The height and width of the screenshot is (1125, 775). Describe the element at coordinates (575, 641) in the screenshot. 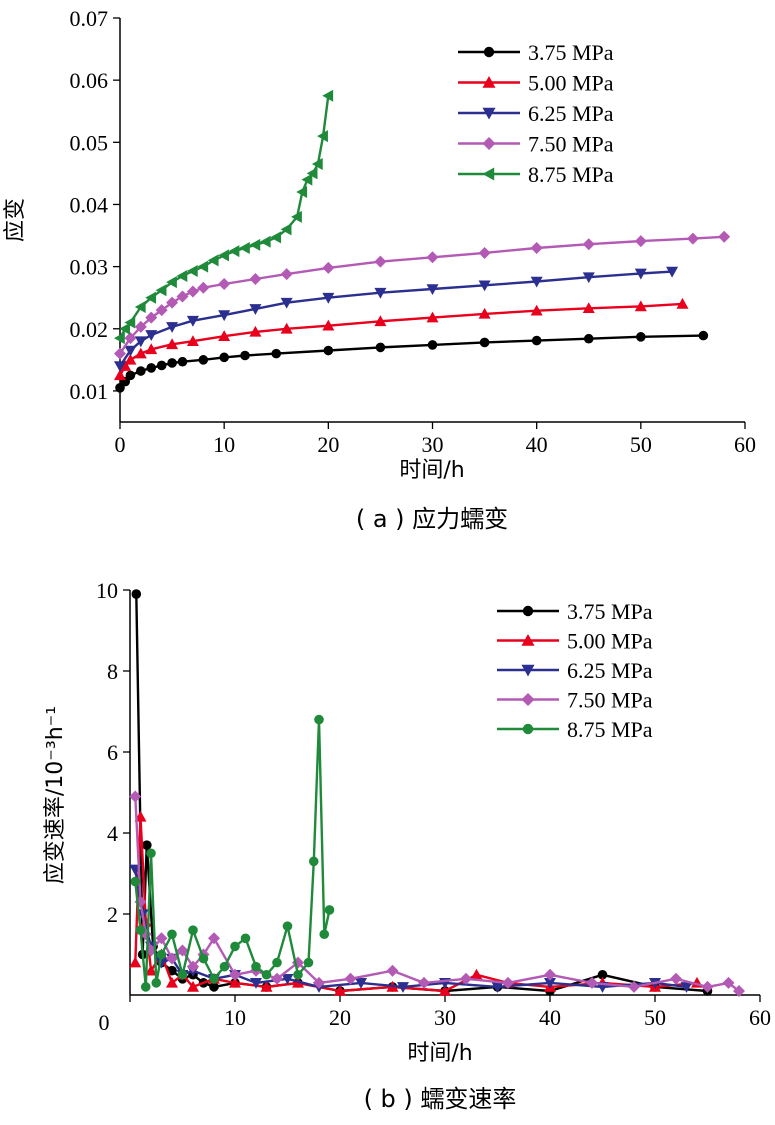

I see `legend-item: 5.00 MPa` at that location.